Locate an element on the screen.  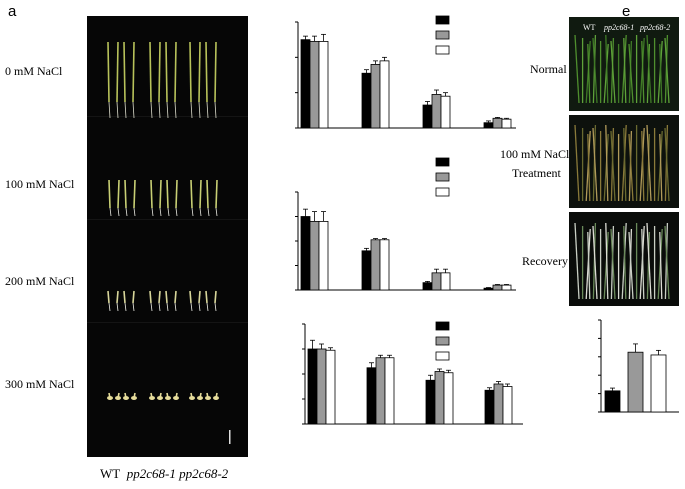
panel-e-header-wt: WT is located at coordinates (589, 27).